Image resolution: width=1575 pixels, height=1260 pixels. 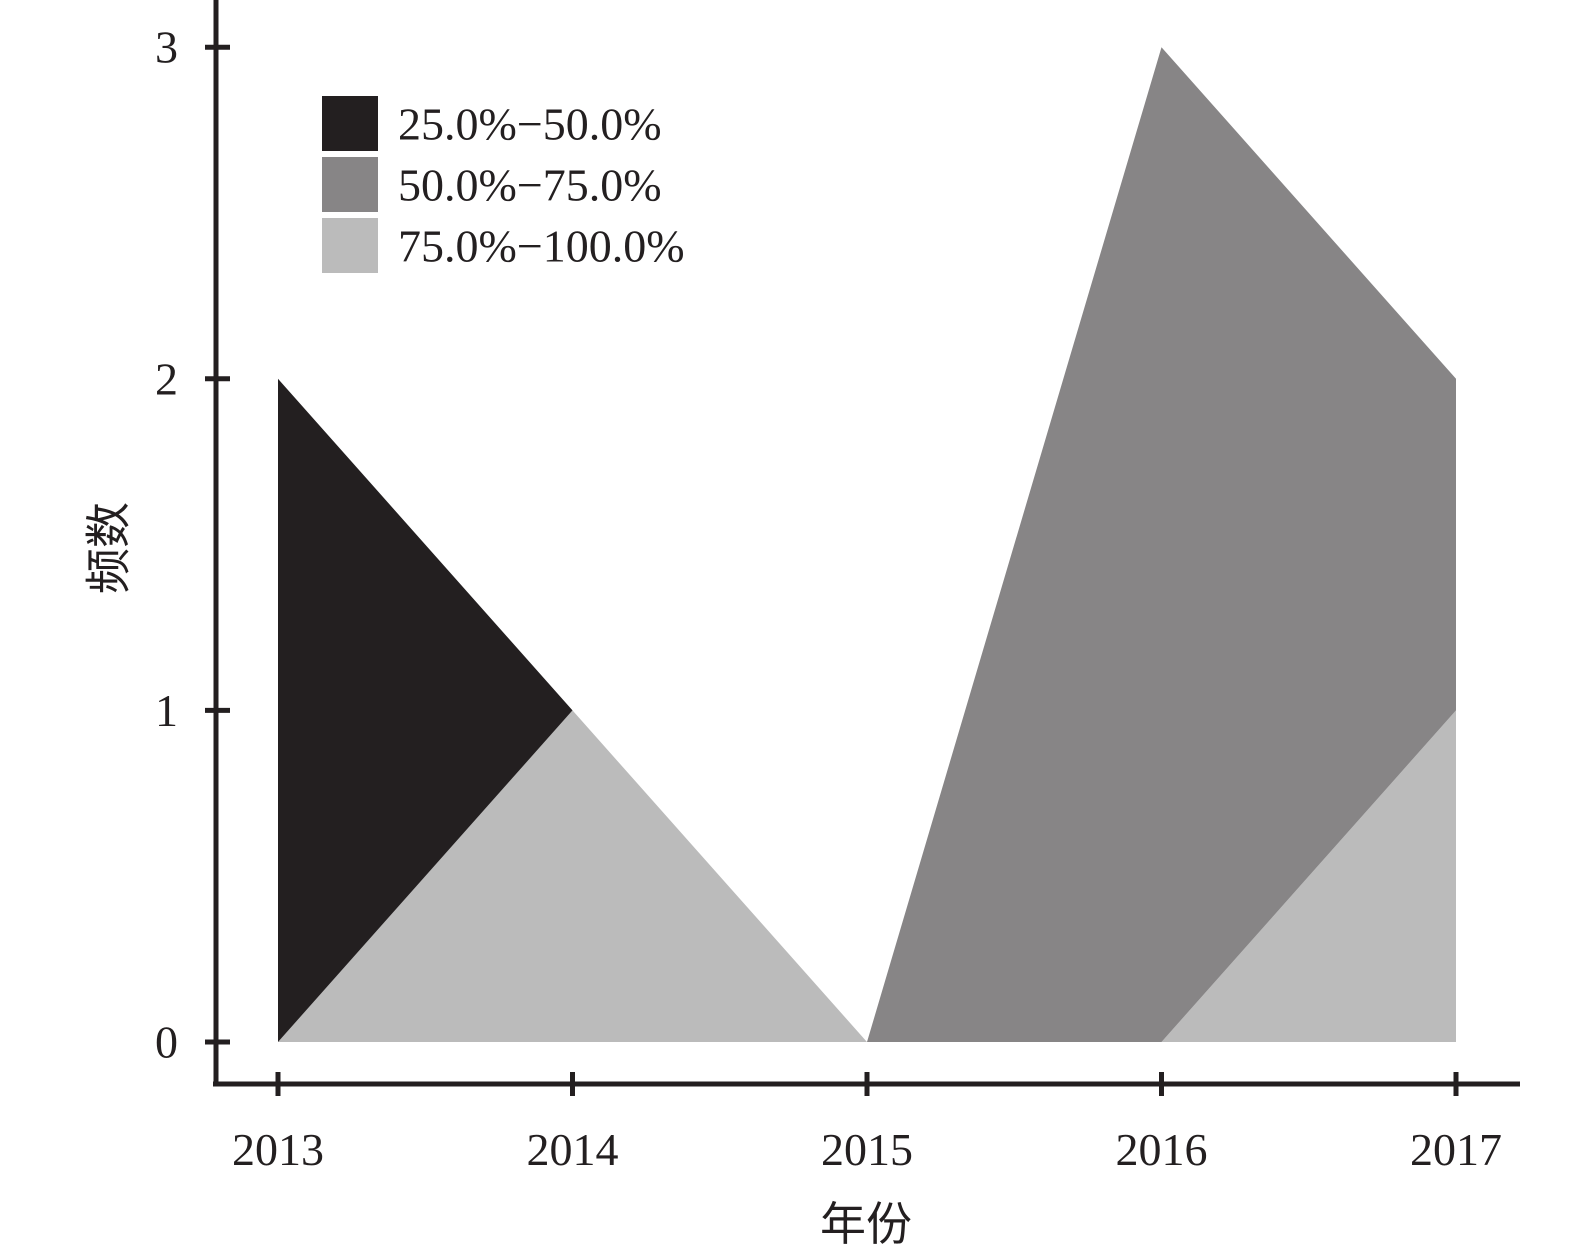 I want to click on x-ticks: 2013 2014 2015 2016 2017, so click(x=867, y=1123).